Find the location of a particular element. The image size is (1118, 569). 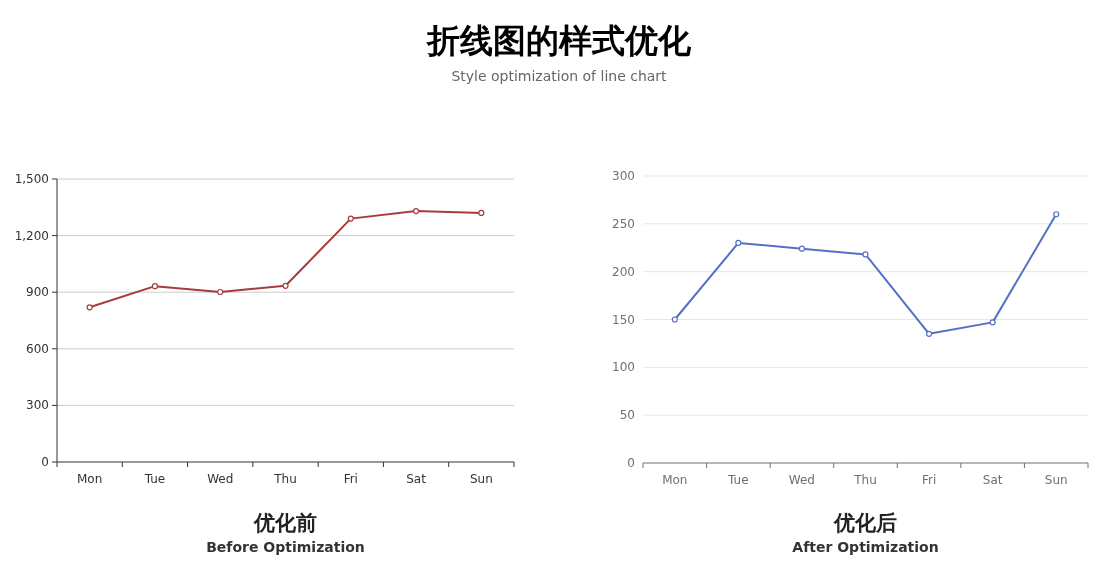

y-tick-label: 150 is located at coordinates (623, 319).